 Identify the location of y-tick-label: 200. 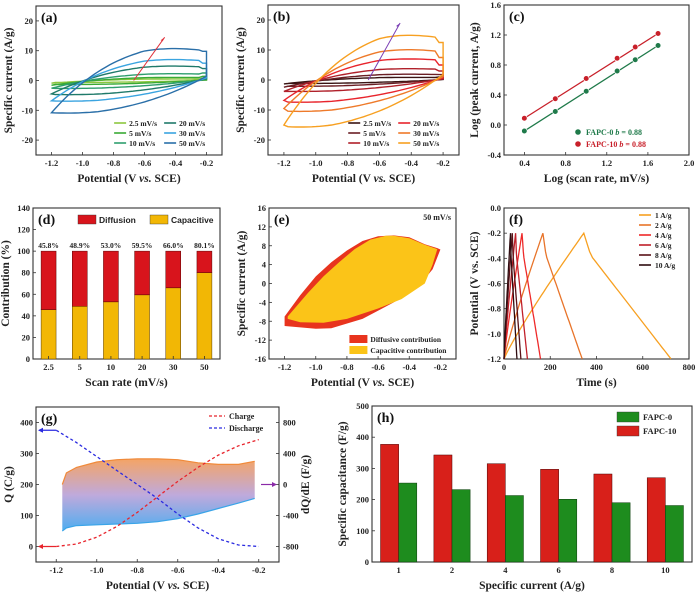
(26, 485).